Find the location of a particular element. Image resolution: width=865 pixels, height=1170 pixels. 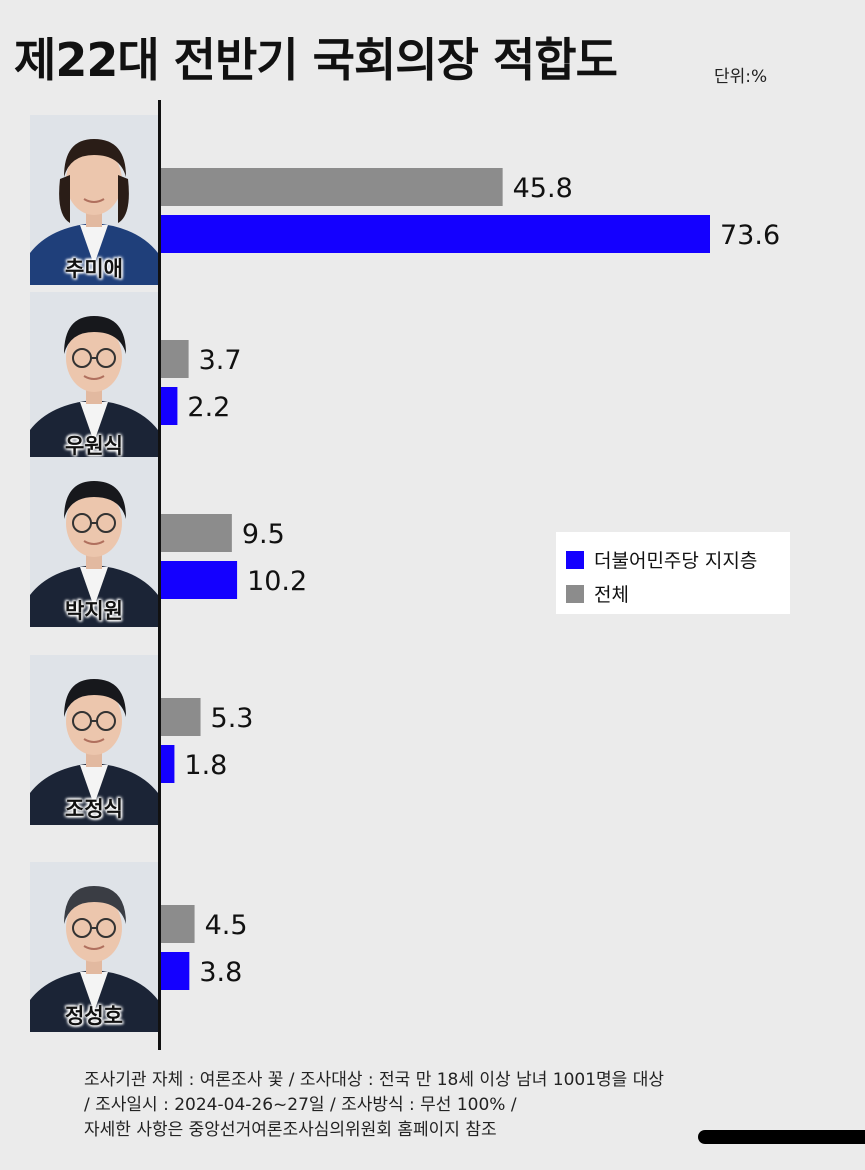

data-label-democratic-supporters-4: 1.8 is located at coordinates (205, 765).